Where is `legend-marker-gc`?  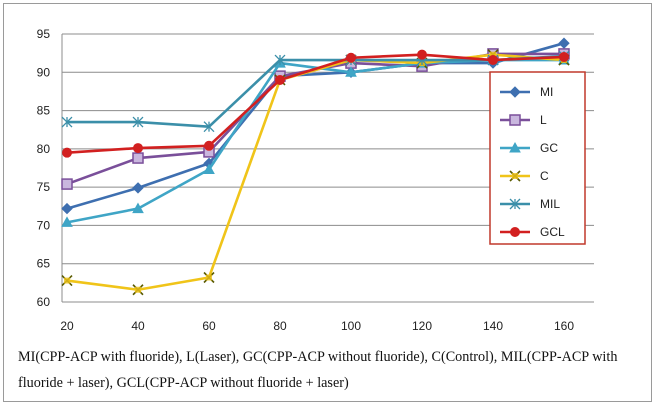 legend-marker-gc is located at coordinates (515, 147).